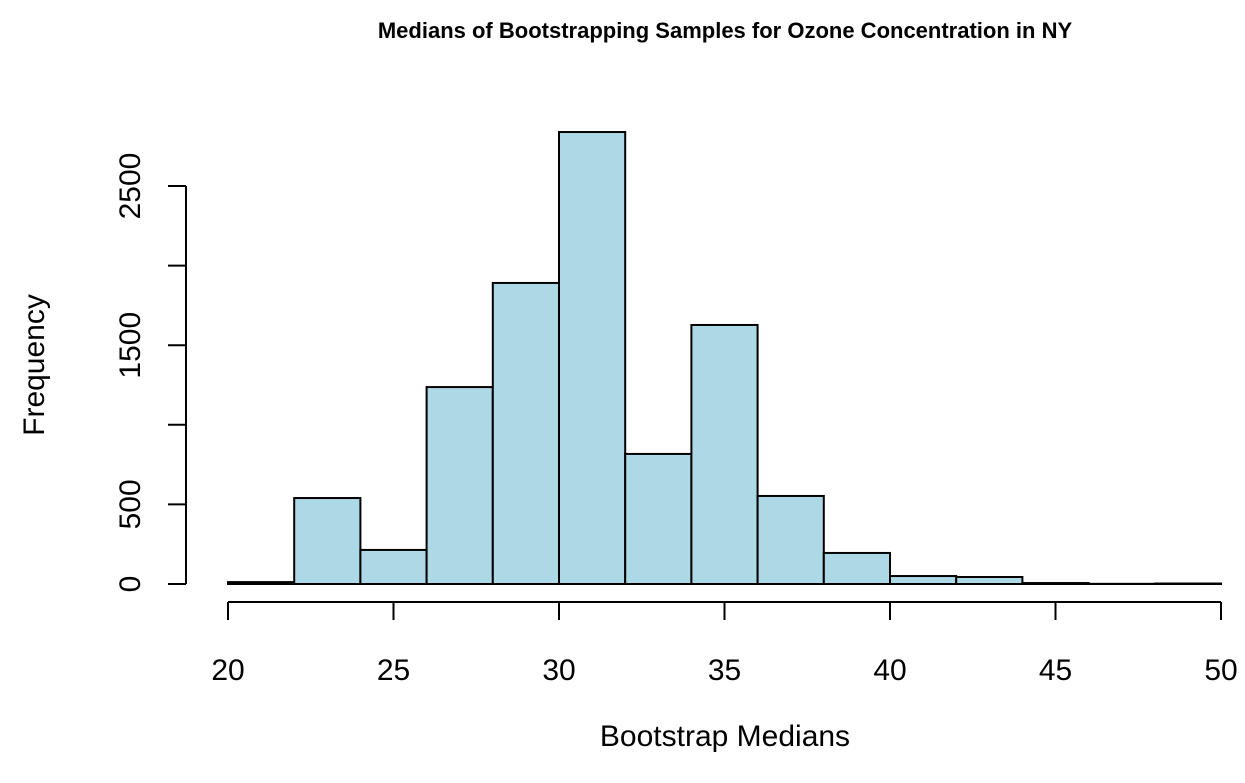  Describe the element at coordinates (724, 670) in the screenshot. I see `x-tick-label: 35` at that location.